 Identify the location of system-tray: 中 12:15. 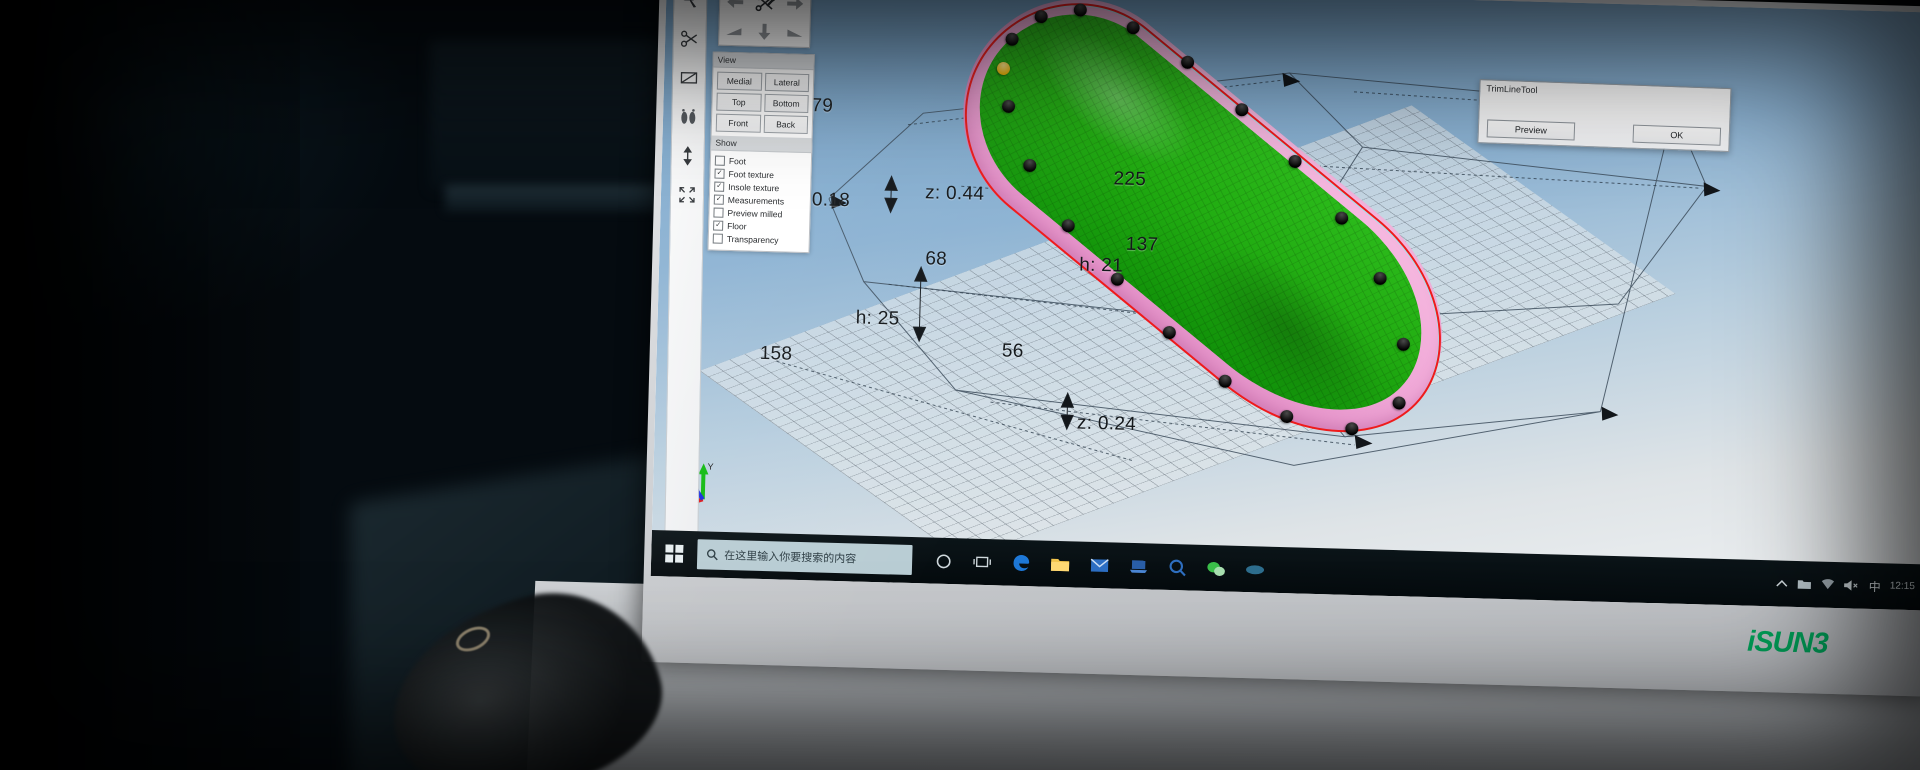
(1848, 585).